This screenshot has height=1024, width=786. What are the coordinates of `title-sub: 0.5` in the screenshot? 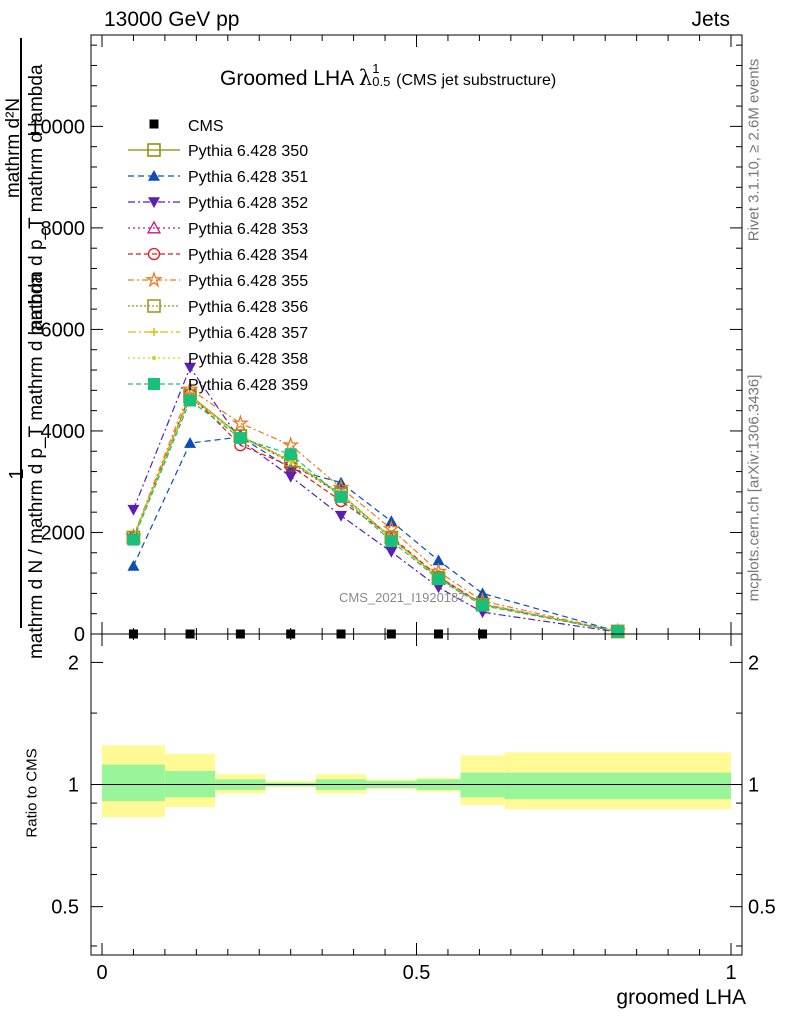 It's located at (381, 82).